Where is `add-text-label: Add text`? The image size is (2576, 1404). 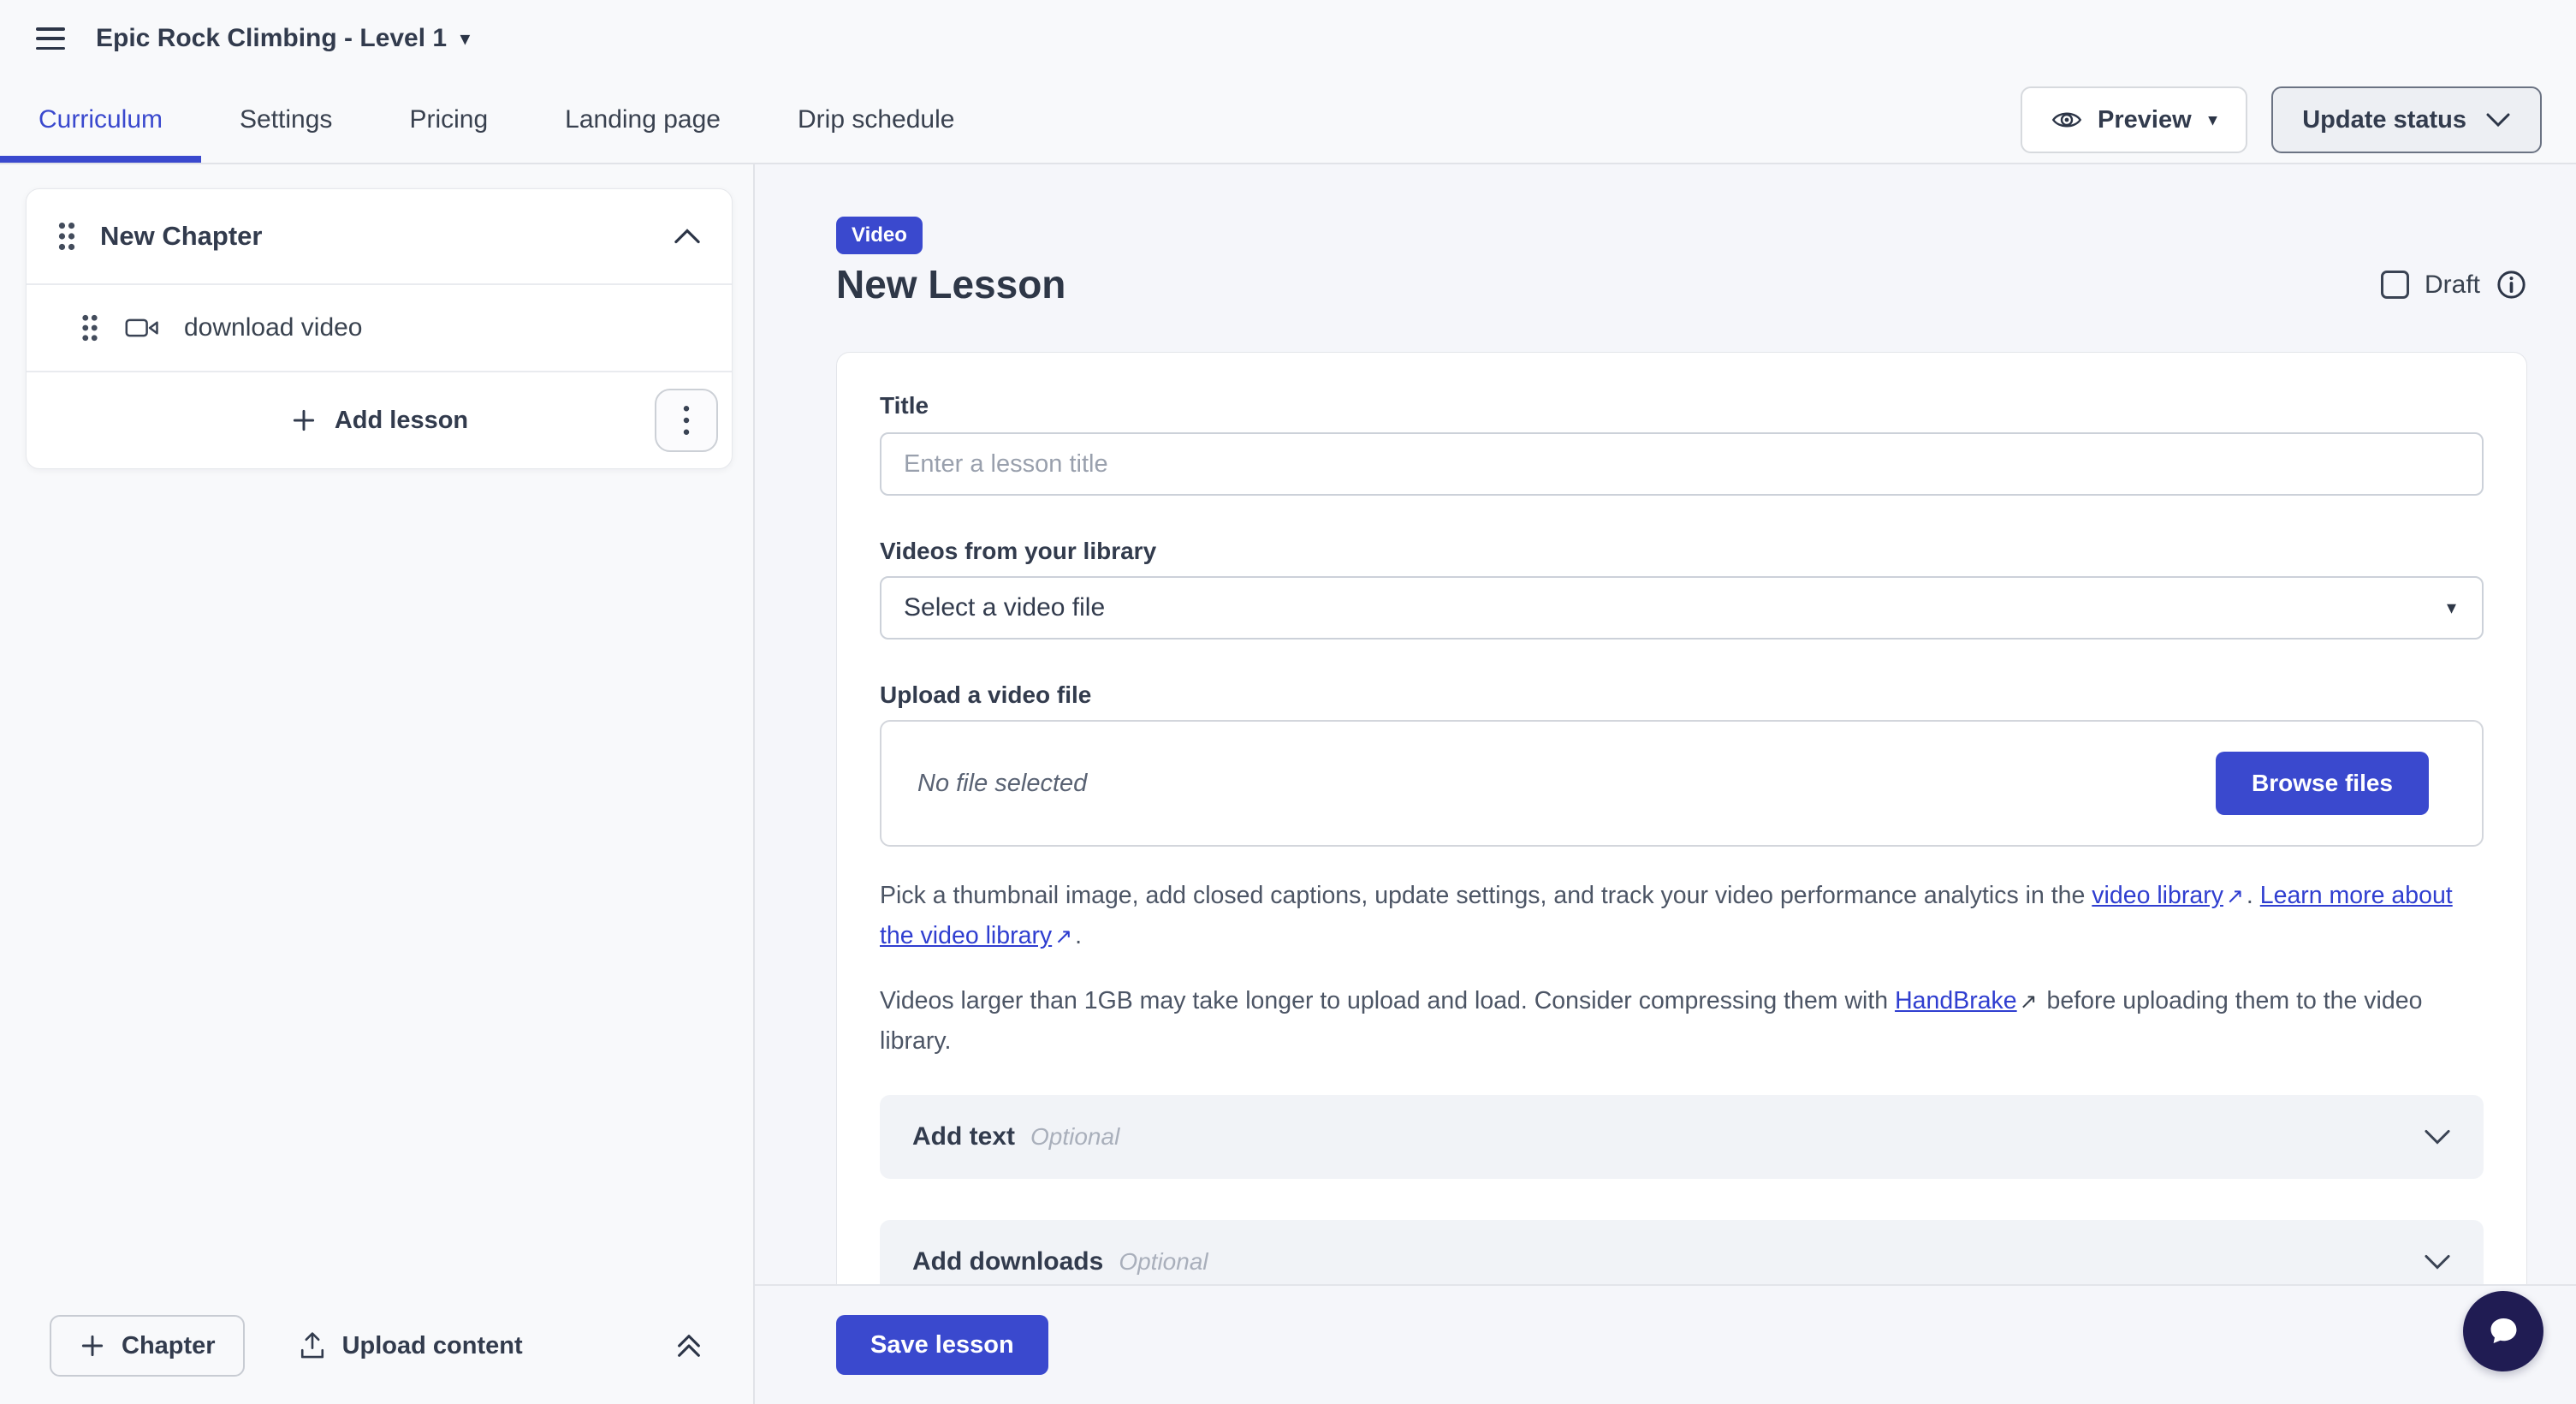
add-text-label: Add text is located at coordinates (963, 1136).